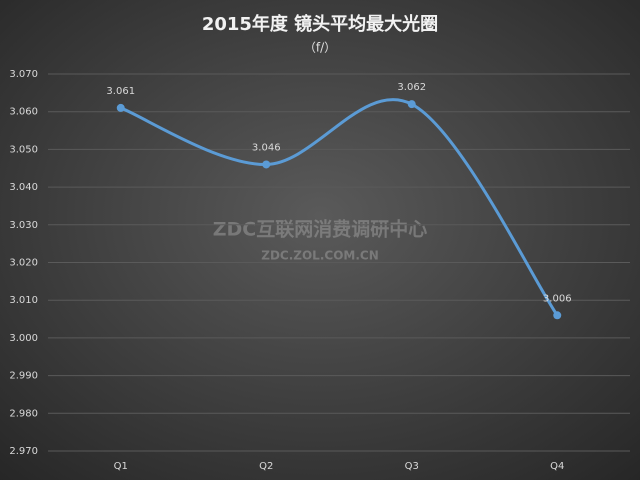  Describe the element at coordinates (266, 466) in the screenshot. I see `x-tick-label: Q2` at that location.